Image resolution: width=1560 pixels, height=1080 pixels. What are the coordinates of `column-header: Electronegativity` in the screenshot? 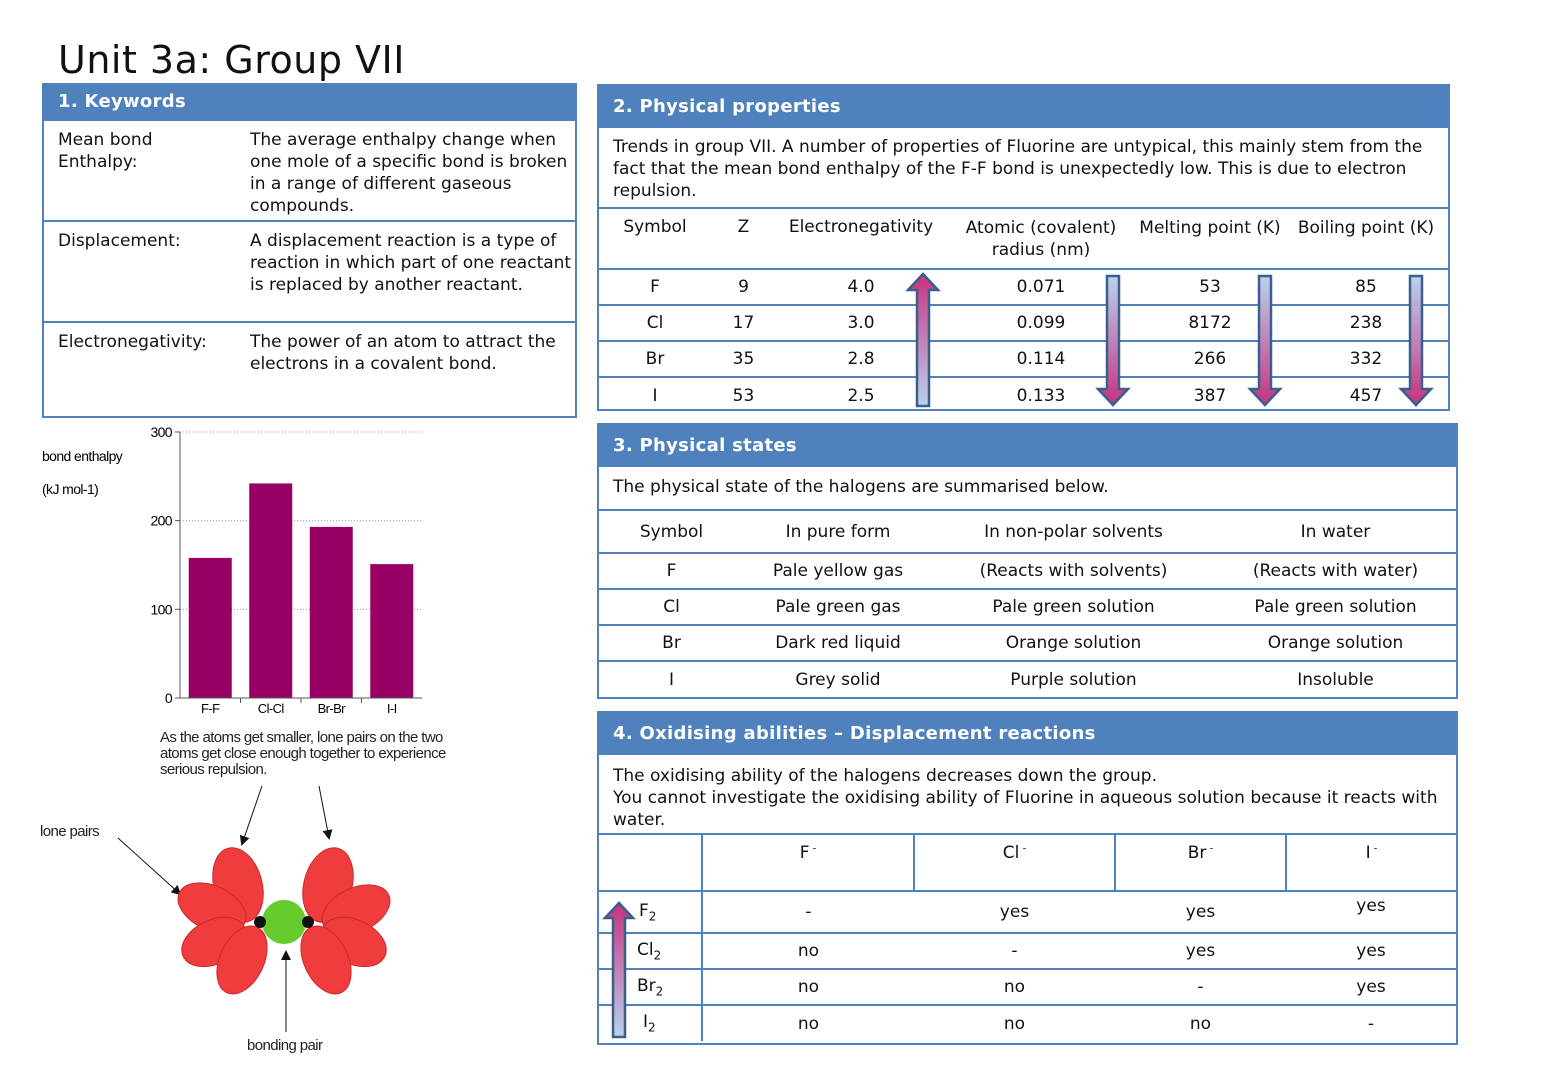 It's located at (861, 227).